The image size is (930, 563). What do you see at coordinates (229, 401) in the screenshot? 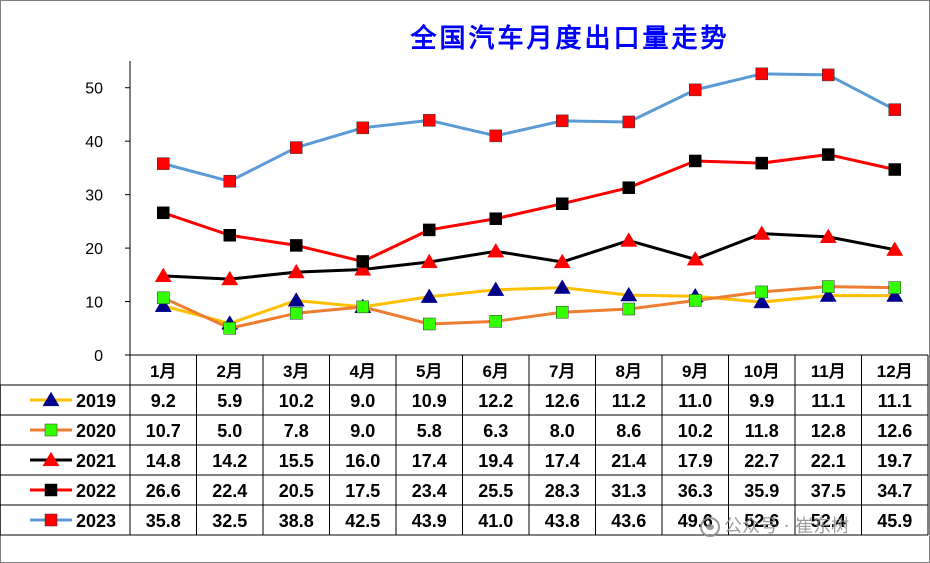
I see `data-value-cell: 5.9` at bounding box center [229, 401].